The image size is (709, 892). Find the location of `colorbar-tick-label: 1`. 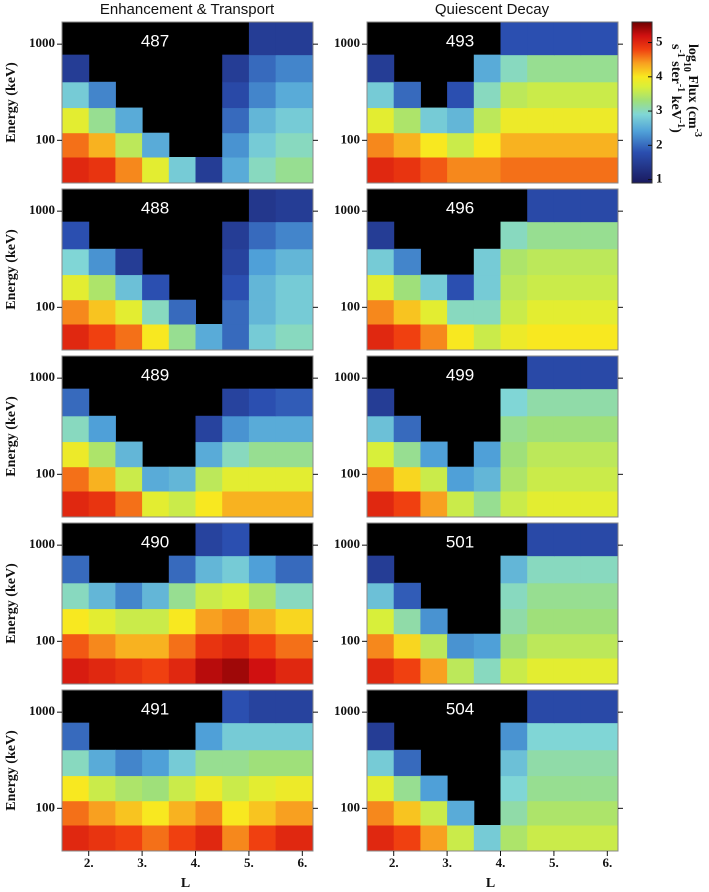

colorbar-tick-label: 1 is located at coordinates (659, 178).